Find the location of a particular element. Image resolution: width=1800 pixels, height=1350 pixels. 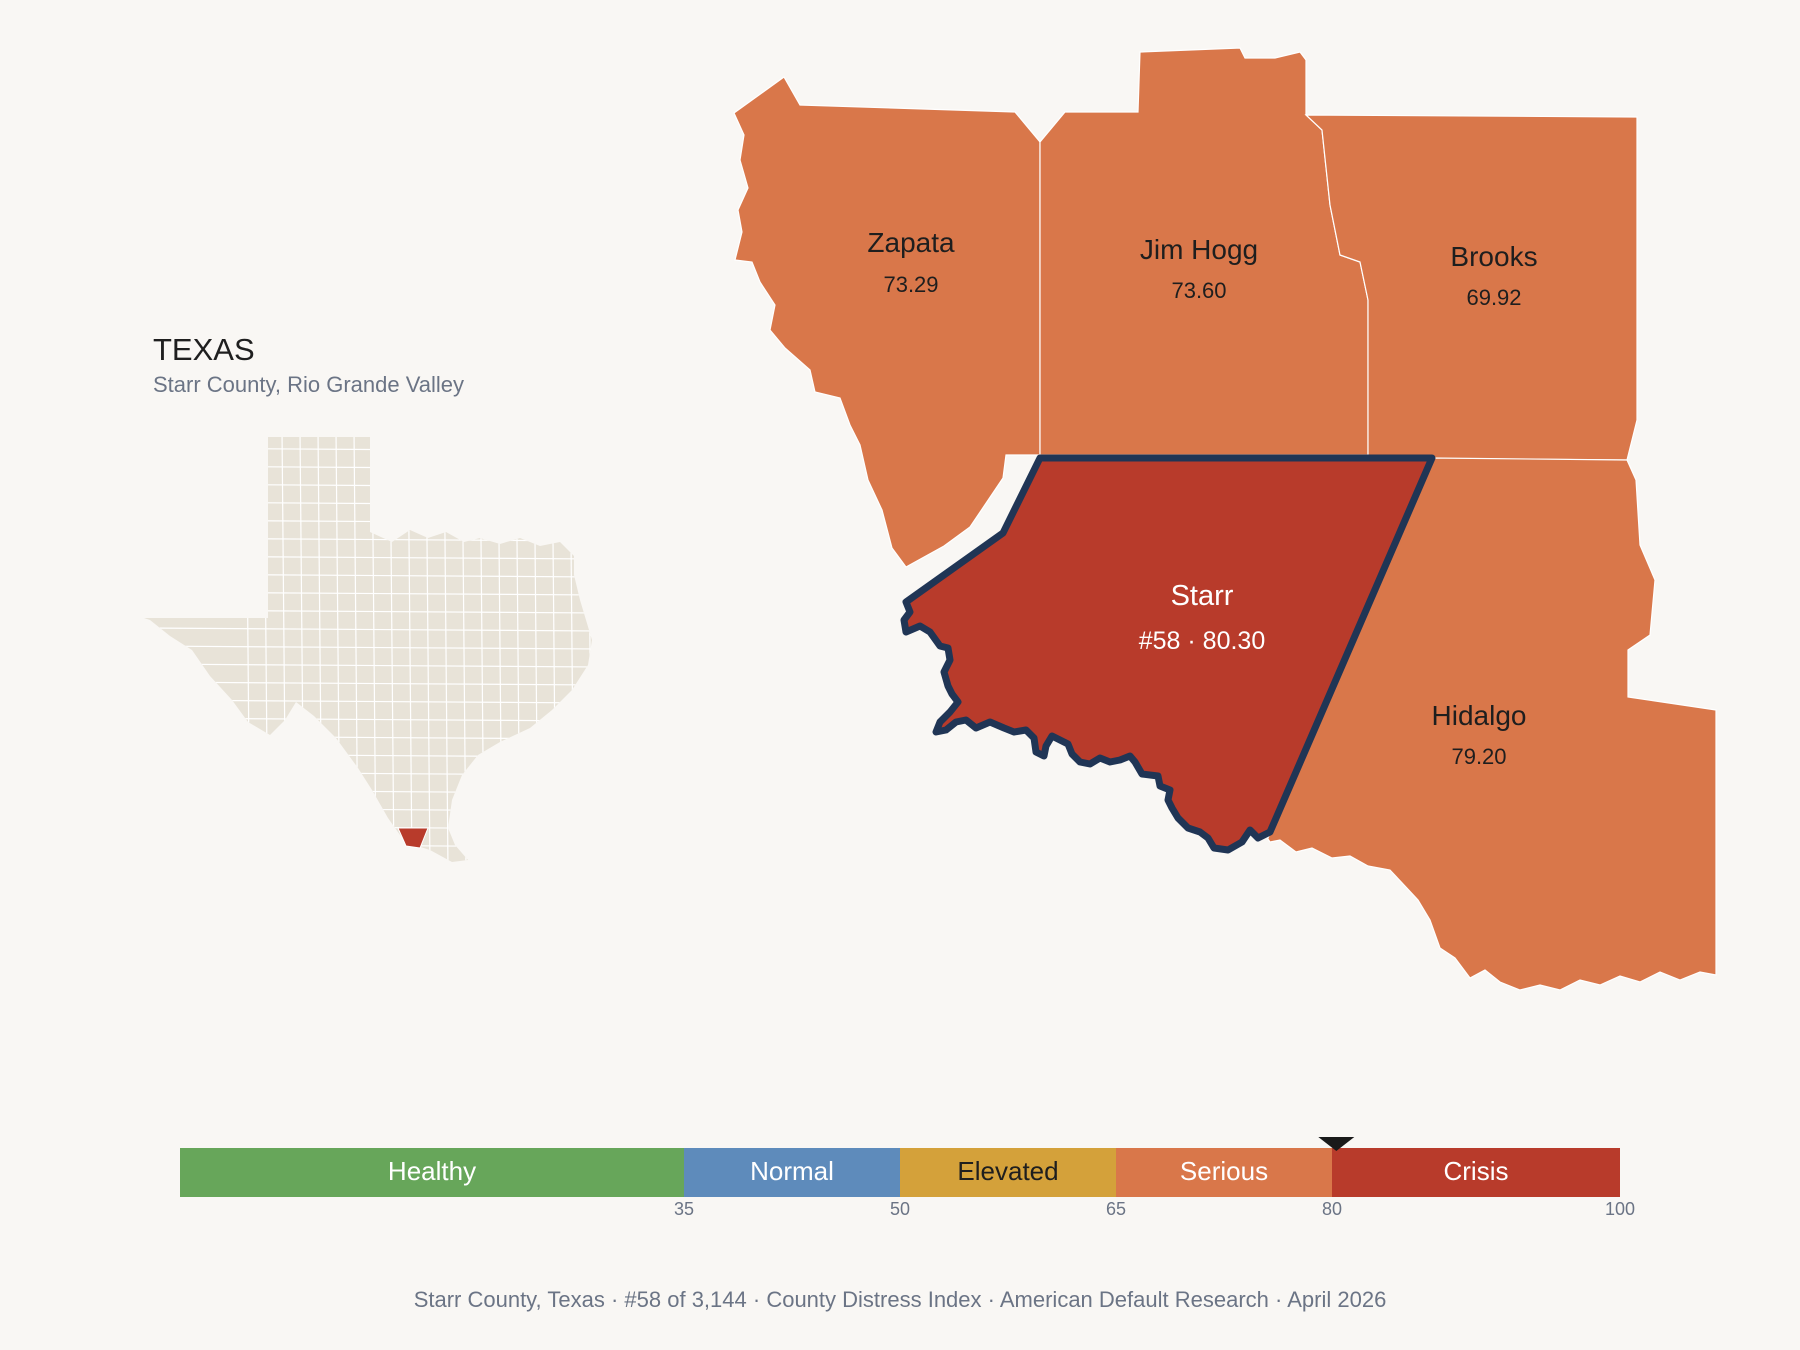

hidalgo-name: Hidalgo is located at coordinates (1479, 715).